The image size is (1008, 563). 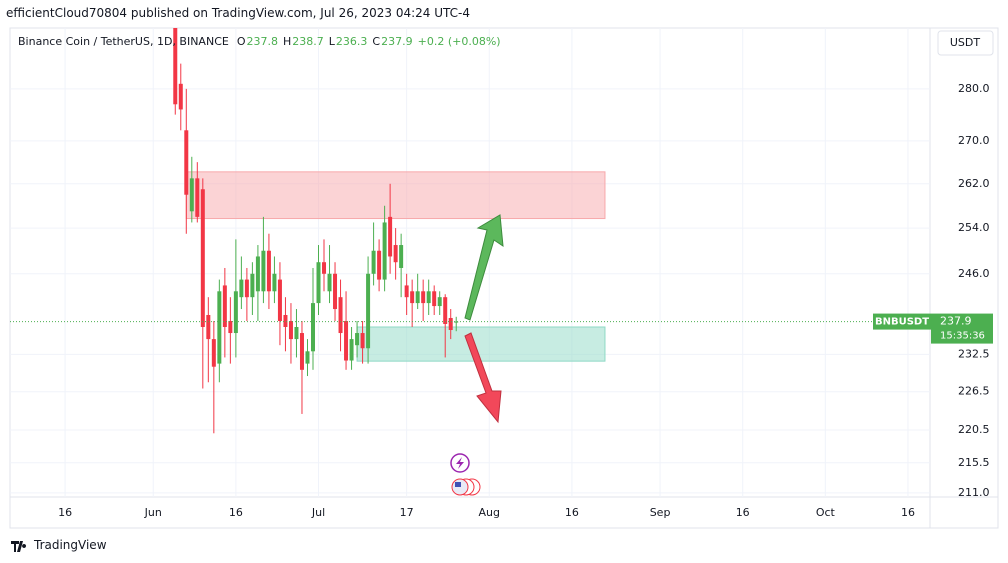 What do you see at coordinates (460, 463) in the screenshot?
I see `lightning` at bounding box center [460, 463].